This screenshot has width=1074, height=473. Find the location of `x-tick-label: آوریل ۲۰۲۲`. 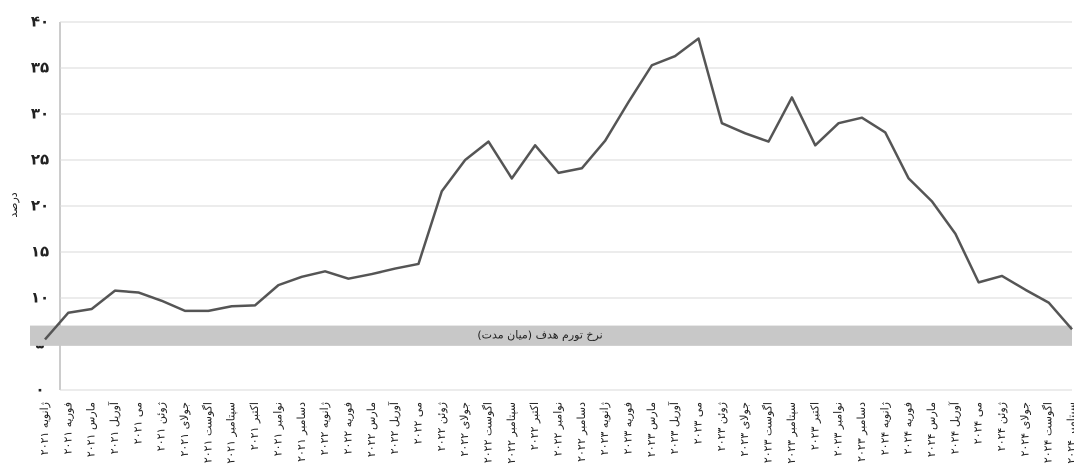

x-tick-label: آوریل ۲۰۲۲ is located at coordinates (394, 427).